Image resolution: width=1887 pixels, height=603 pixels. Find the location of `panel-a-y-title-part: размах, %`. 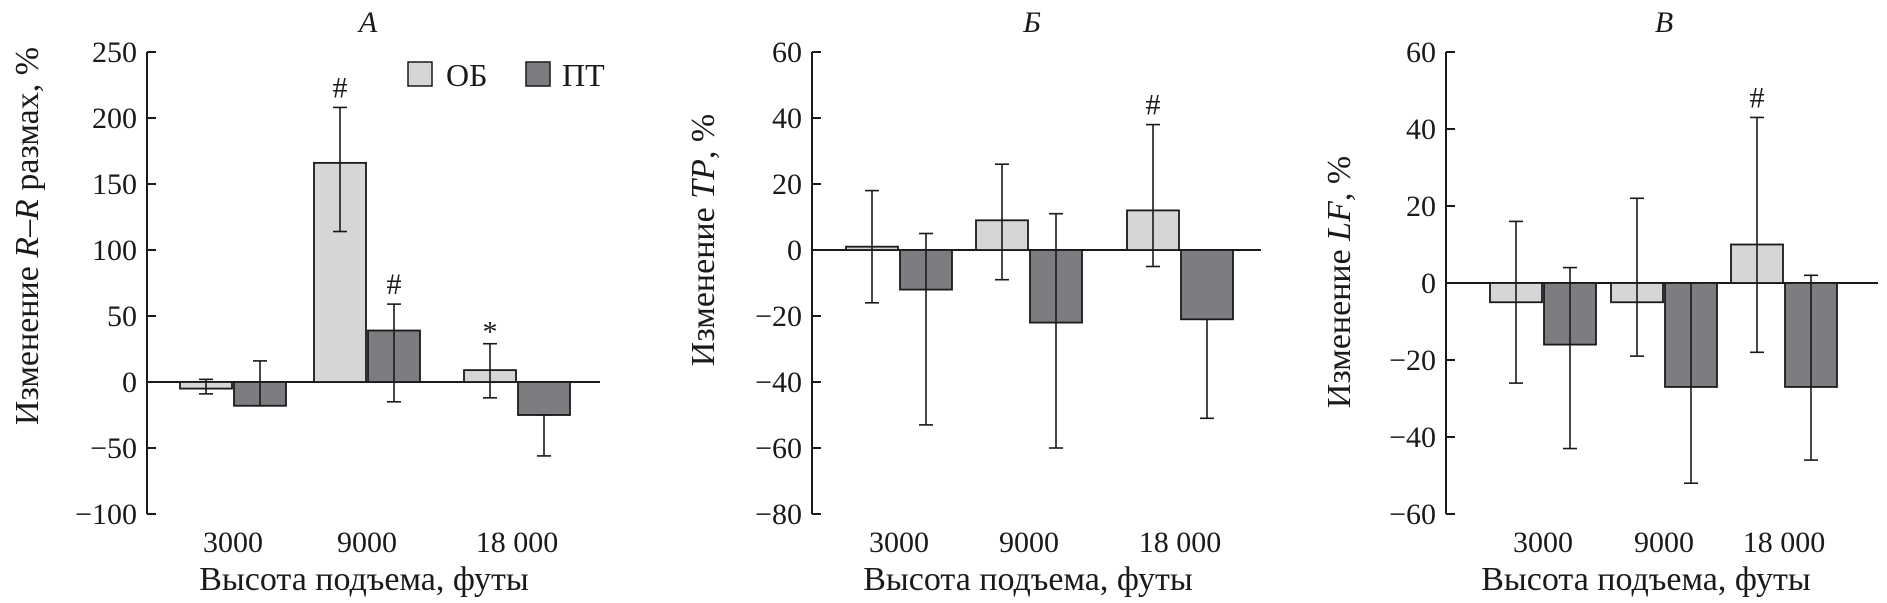

panel-a-y-title-part: размах, % is located at coordinates (27, 123).